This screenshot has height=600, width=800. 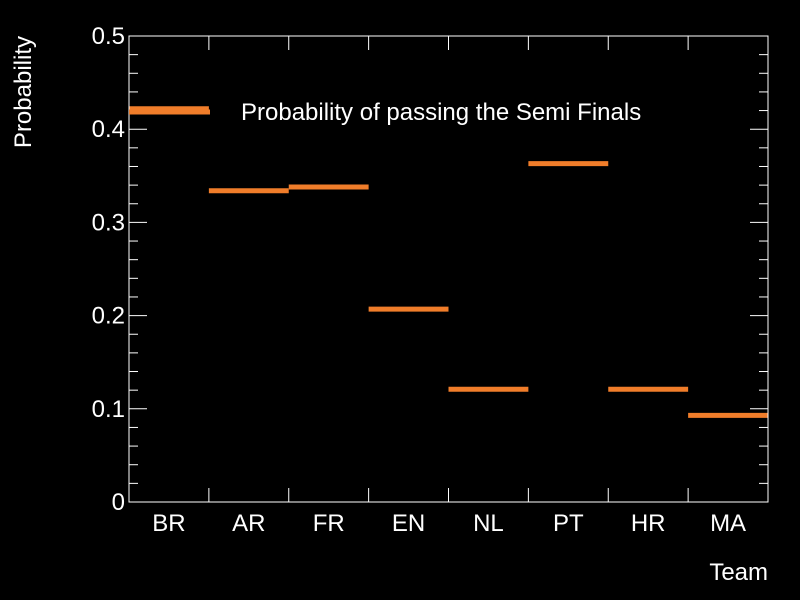 What do you see at coordinates (441, 112) in the screenshot?
I see `legend-label: Probability of passing the Semi Finals` at bounding box center [441, 112].